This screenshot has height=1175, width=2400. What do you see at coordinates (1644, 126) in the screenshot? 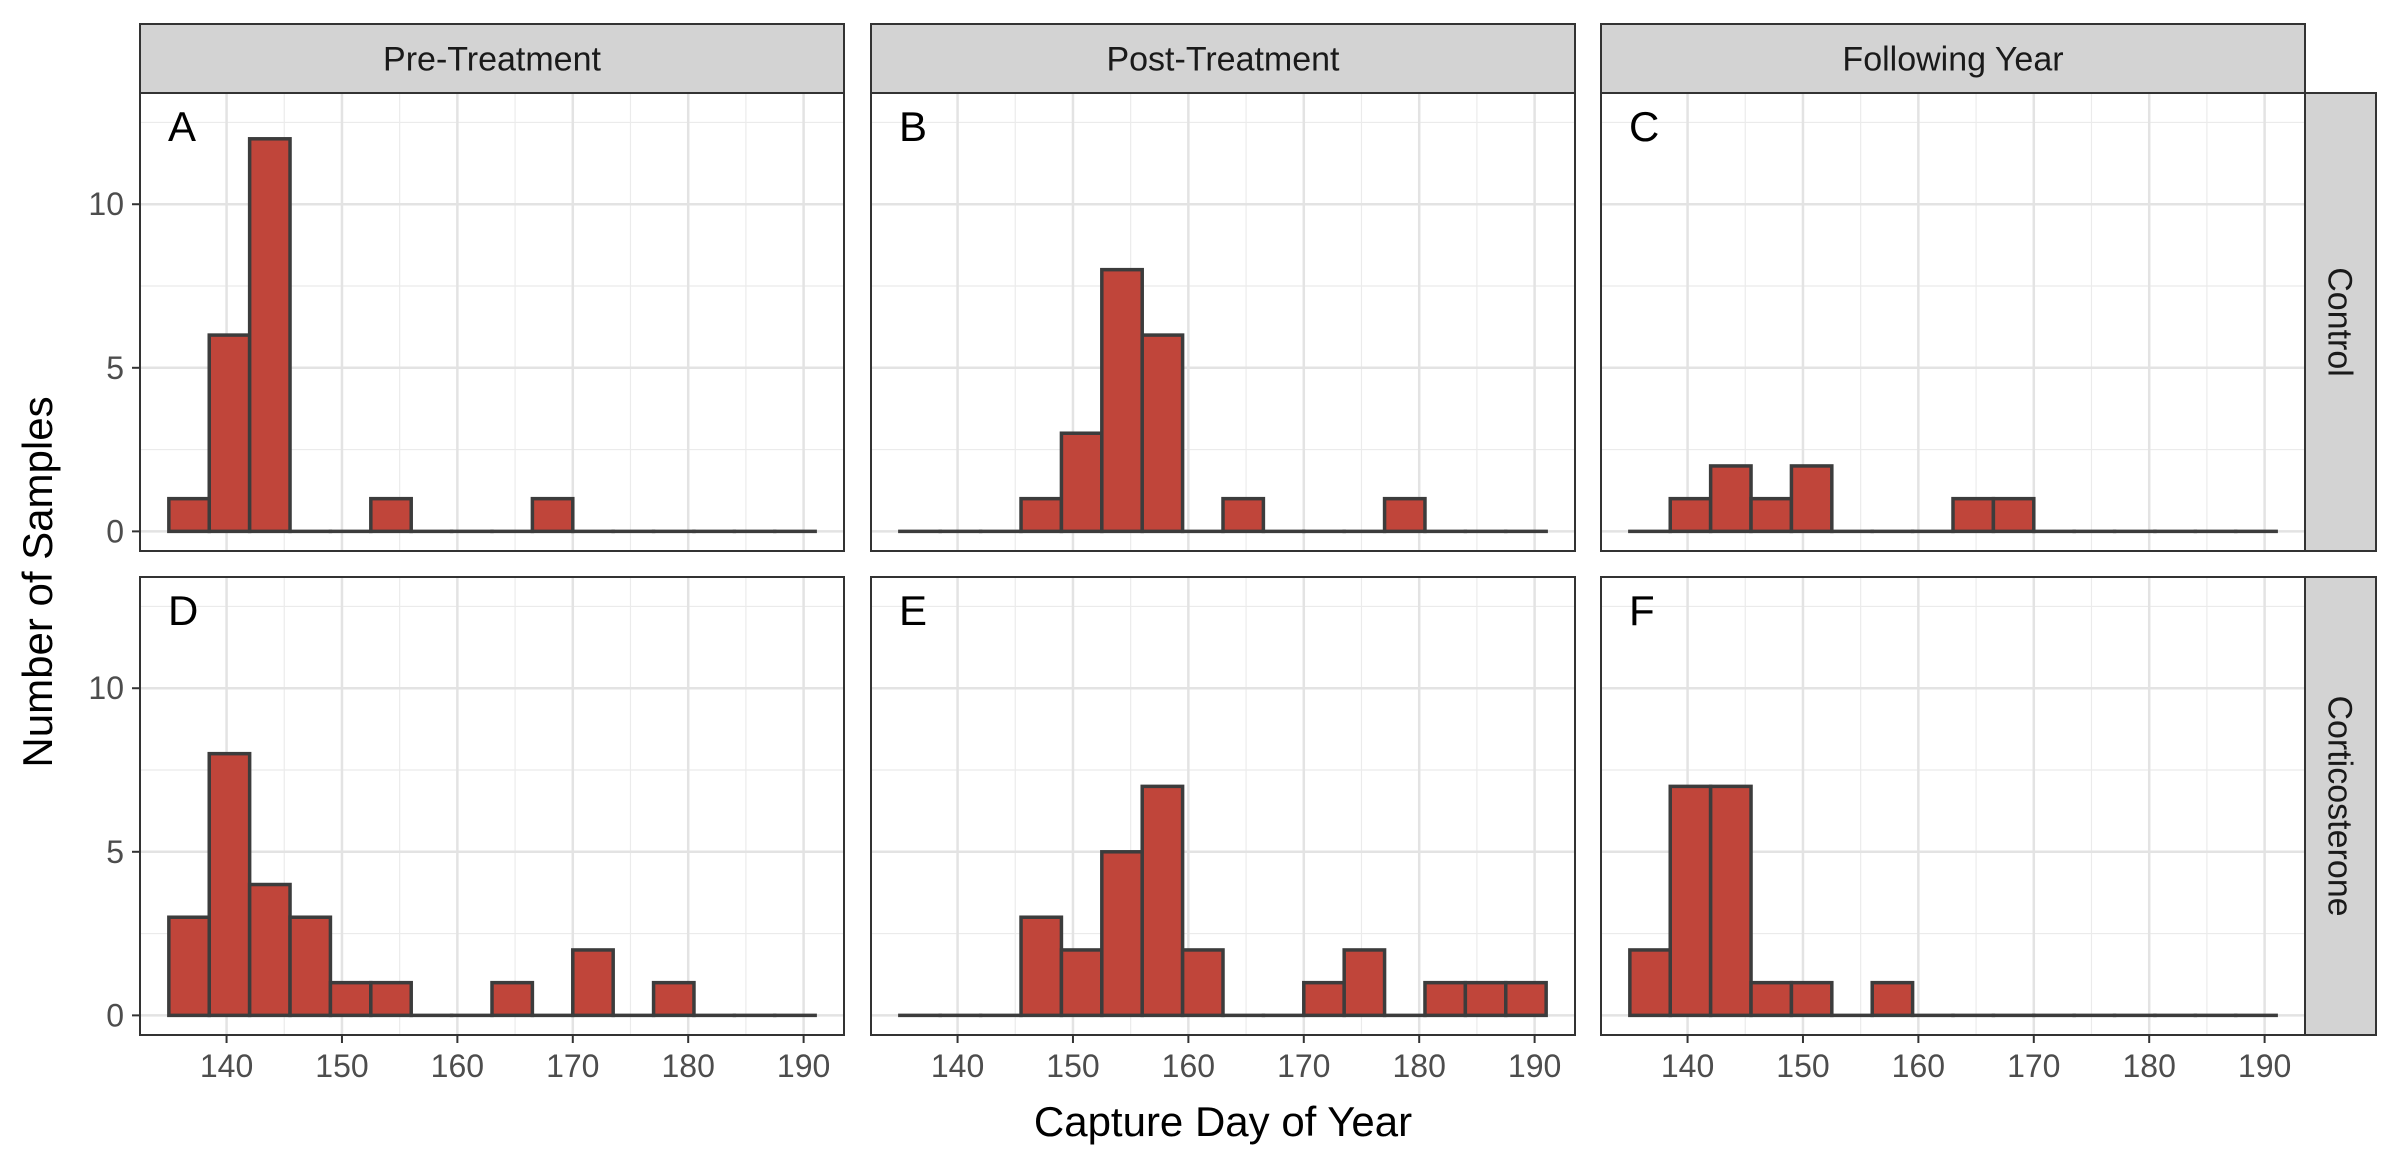
I see `panel-label: C` at bounding box center [1644, 126].